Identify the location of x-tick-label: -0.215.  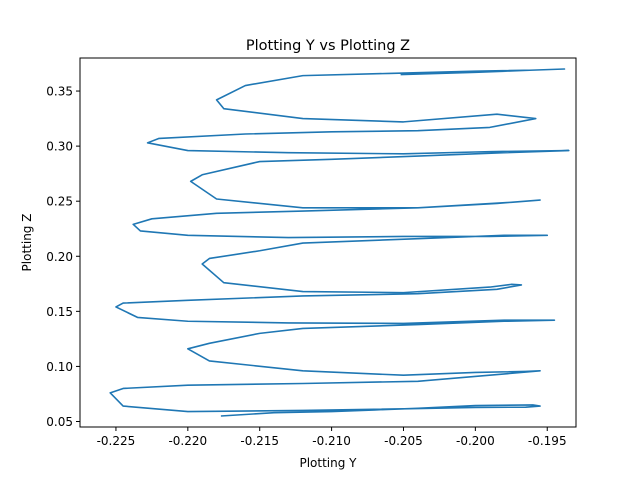
(259, 441).